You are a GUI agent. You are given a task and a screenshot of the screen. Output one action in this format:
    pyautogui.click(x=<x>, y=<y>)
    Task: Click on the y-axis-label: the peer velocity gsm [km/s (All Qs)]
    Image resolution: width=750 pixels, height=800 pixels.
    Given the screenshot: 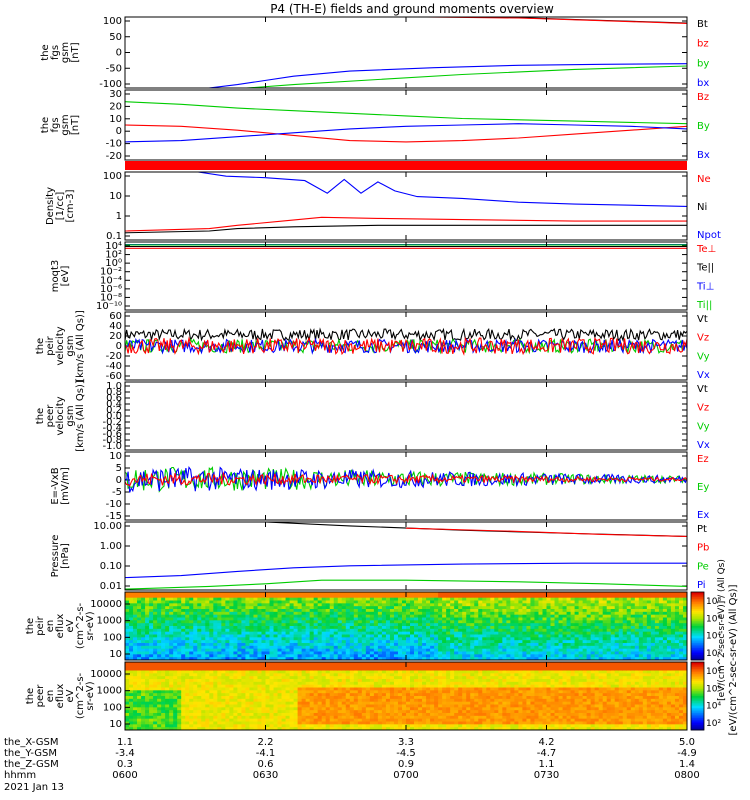 What is the action you would take?
    pyautogui.click(x=60, y=416)
    